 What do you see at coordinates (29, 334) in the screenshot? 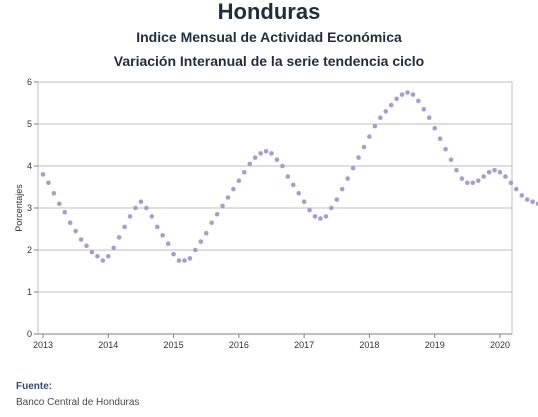
I see `y-tick-label: 0` at bounding box center [29, 334].